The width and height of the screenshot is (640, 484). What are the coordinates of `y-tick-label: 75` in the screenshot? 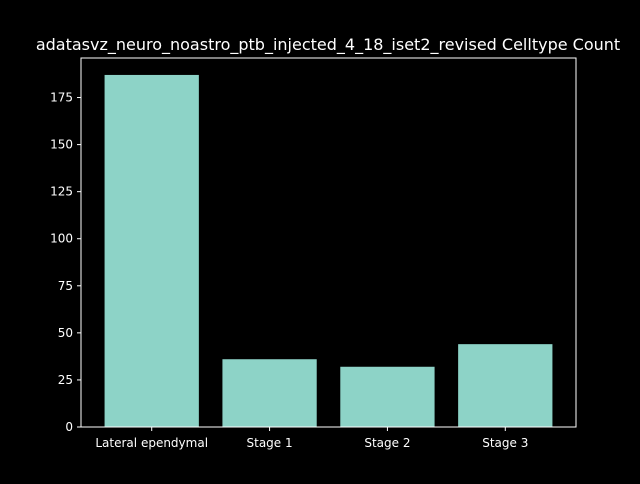 It's located at (65, 286).